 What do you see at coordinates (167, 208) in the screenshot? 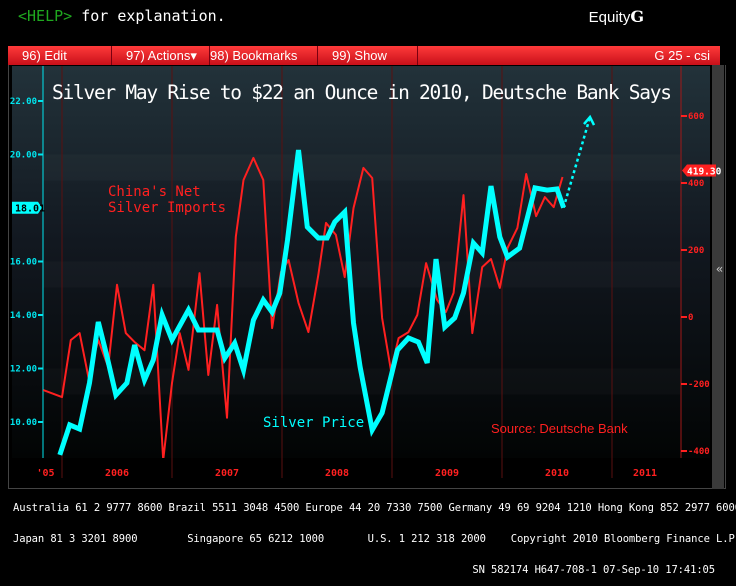
I see `imports-label-line2: Silver Imports` at bounding box center [167, 208].